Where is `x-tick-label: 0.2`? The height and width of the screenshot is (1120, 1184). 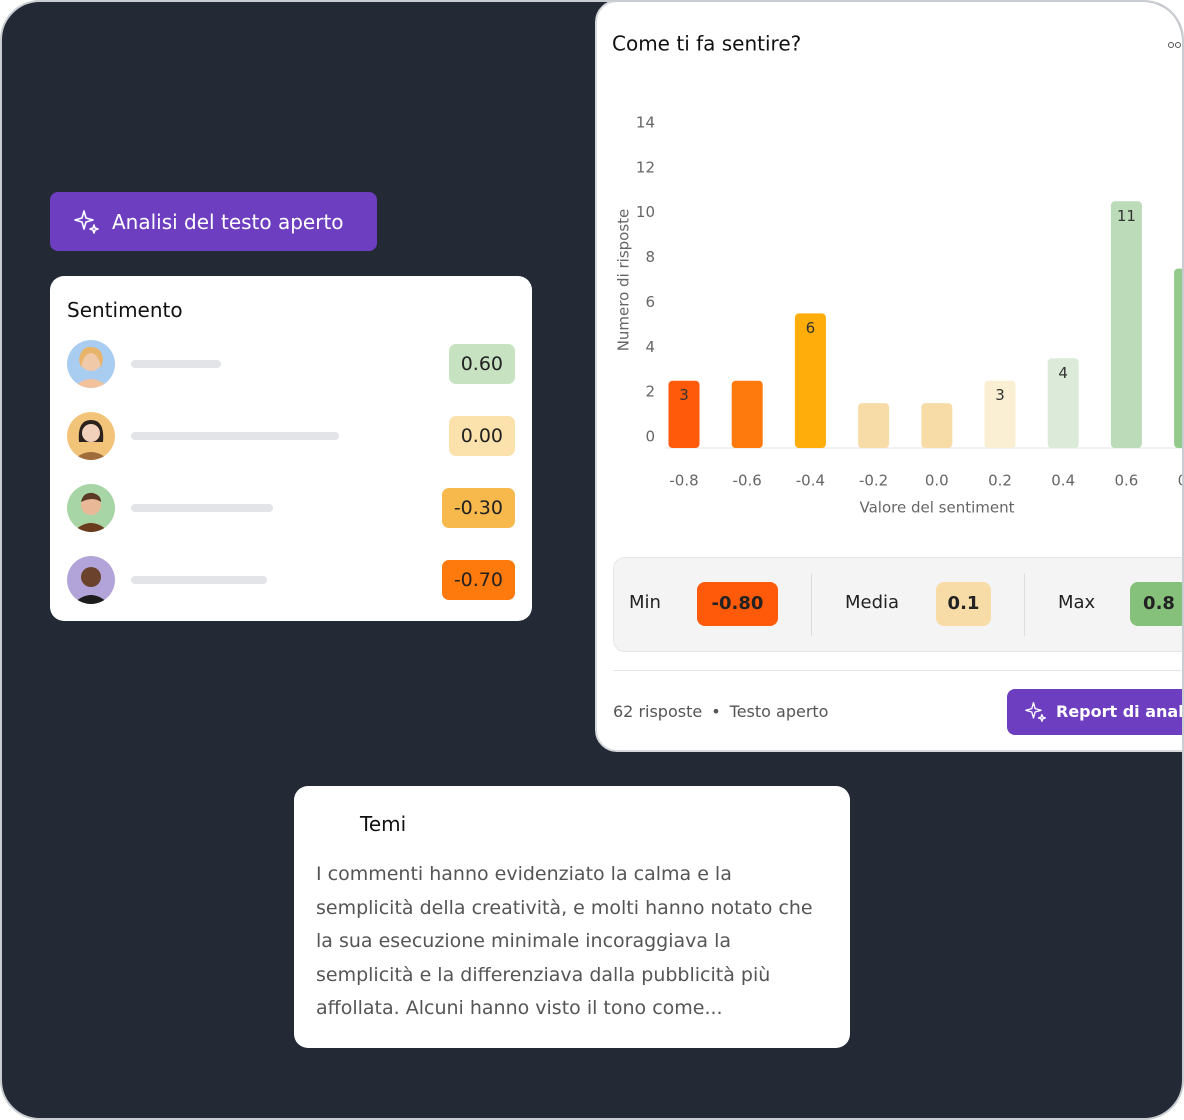 x-tick-label: 0.2 is located at coordinates (1000, 481).